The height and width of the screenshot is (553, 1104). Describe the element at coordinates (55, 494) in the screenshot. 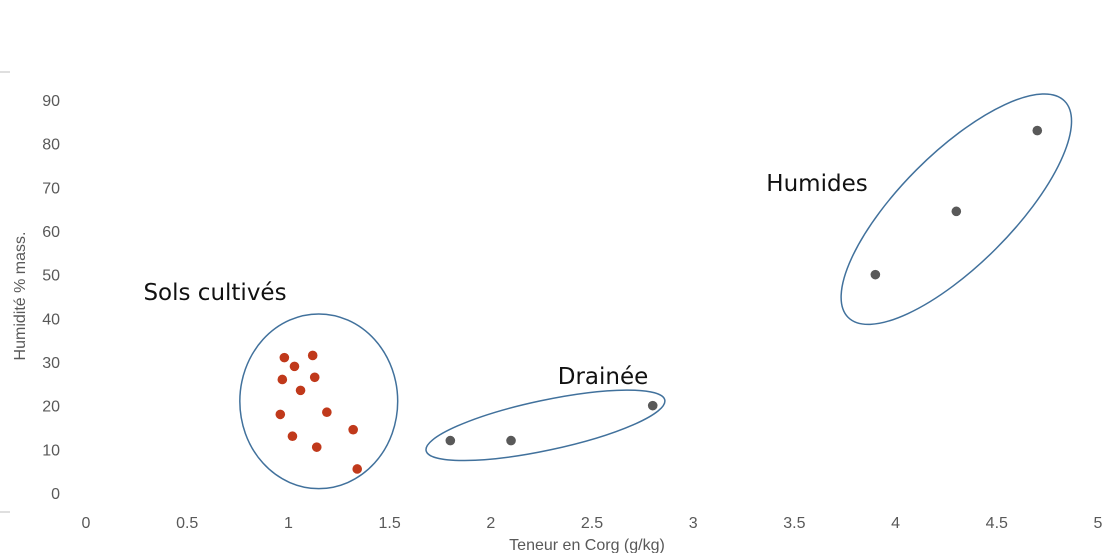

I see `y-tick-label: 0` at that location.